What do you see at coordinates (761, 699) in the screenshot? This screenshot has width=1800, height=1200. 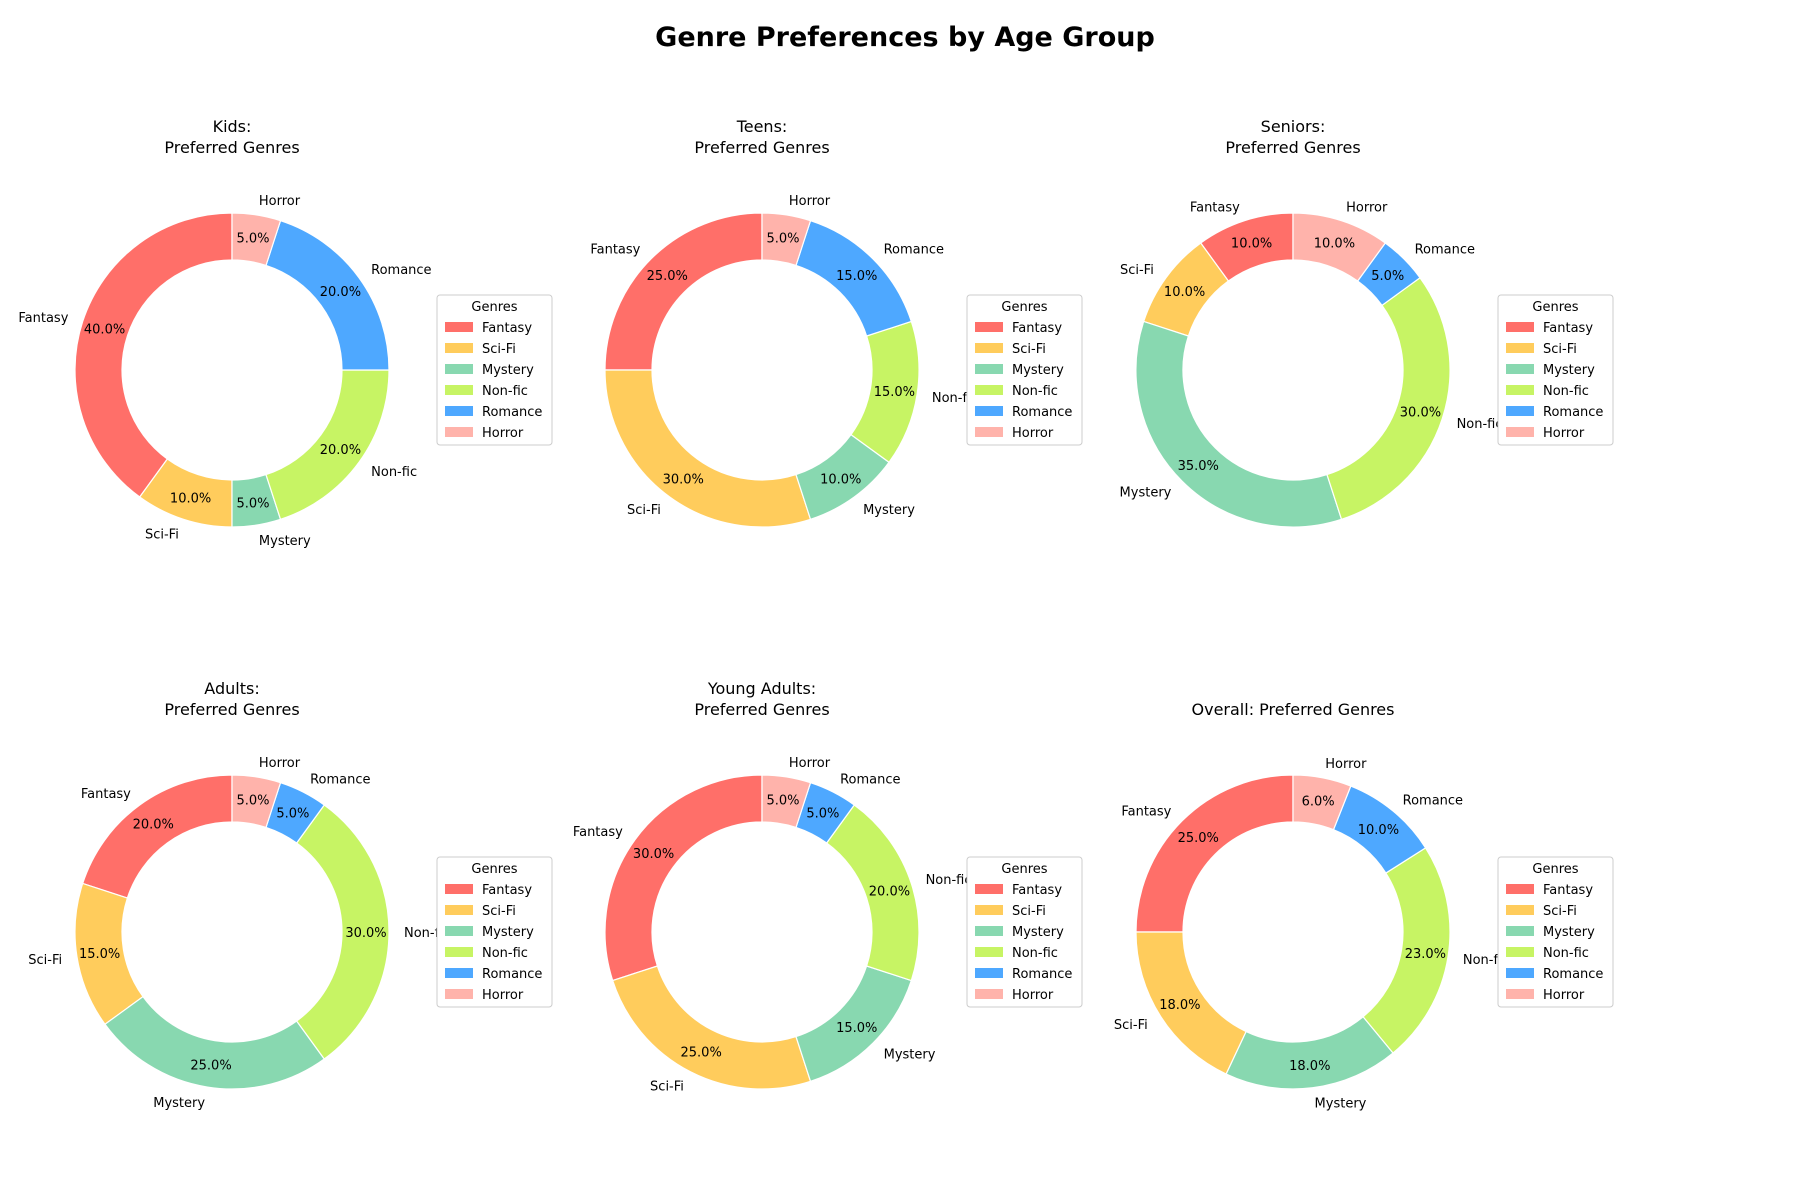 I see `chart-title: Young Adults: Preferred Genres` at bounding box center [761, 699].